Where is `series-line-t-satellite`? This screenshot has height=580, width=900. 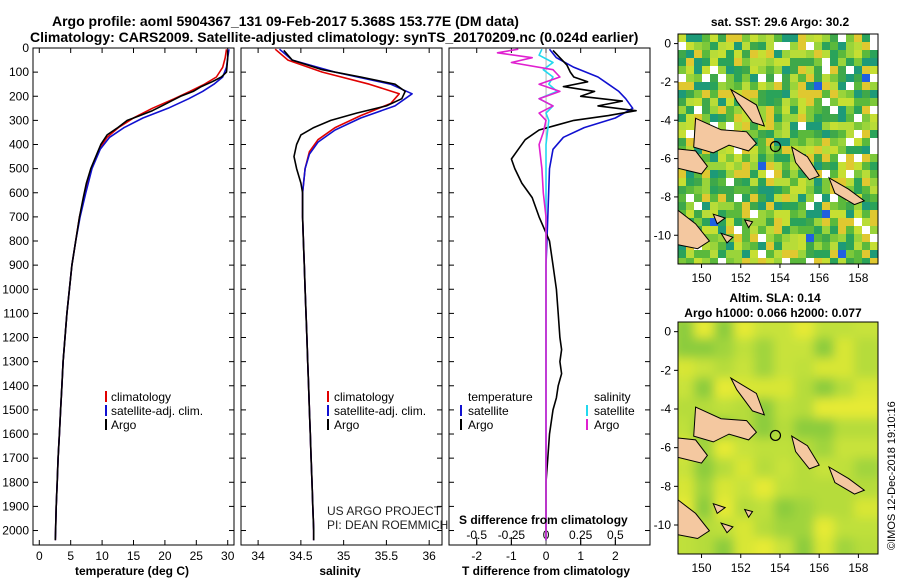
series-line-t-satellite is located at coordinates (589, 294).